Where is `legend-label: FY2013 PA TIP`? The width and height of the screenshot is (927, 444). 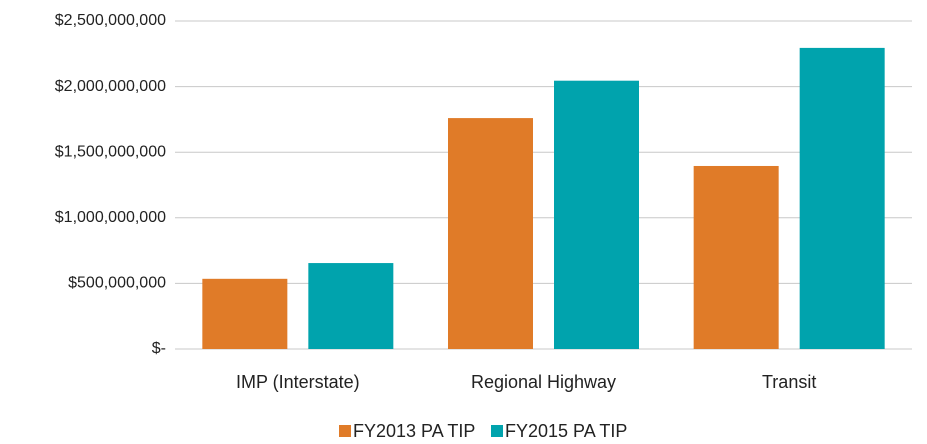
legend-label: FY2013 PA TIP is located at coordinates (414, 431).